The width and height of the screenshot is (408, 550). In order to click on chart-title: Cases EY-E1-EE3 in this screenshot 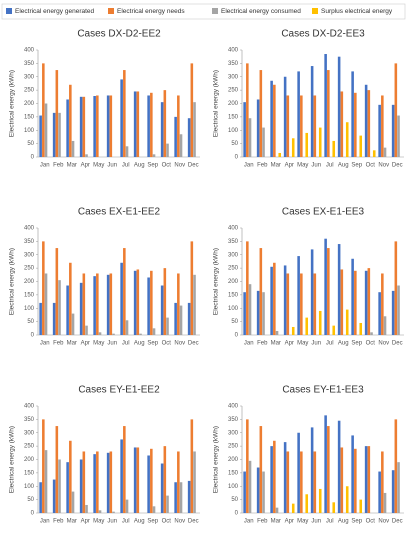, I will do `click(323, 390)`.